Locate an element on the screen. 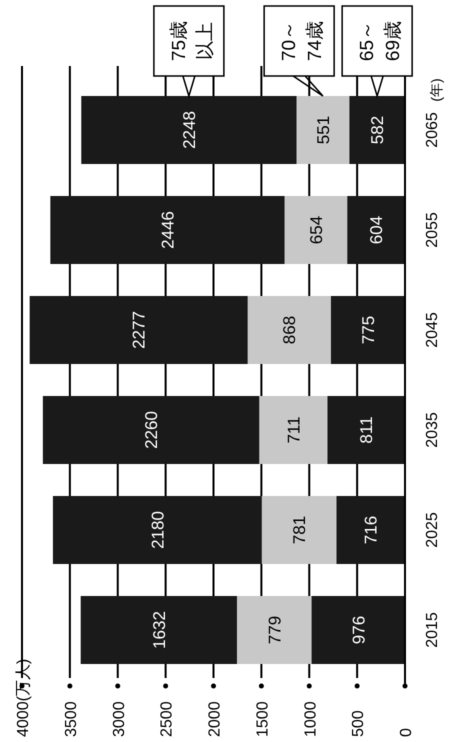  data-label: 2277 is located at coordinates (139, 330).